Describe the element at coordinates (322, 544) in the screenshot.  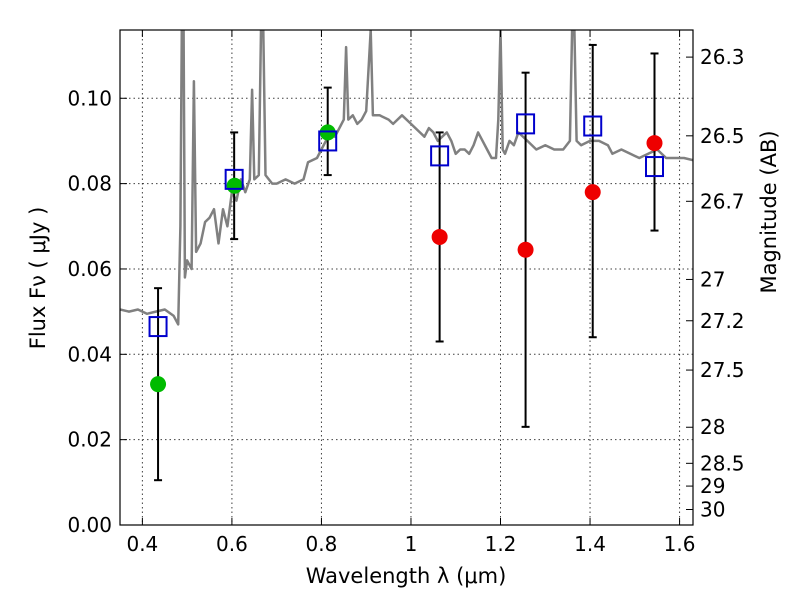
I see `x-tick-label: 0.8` at that location.